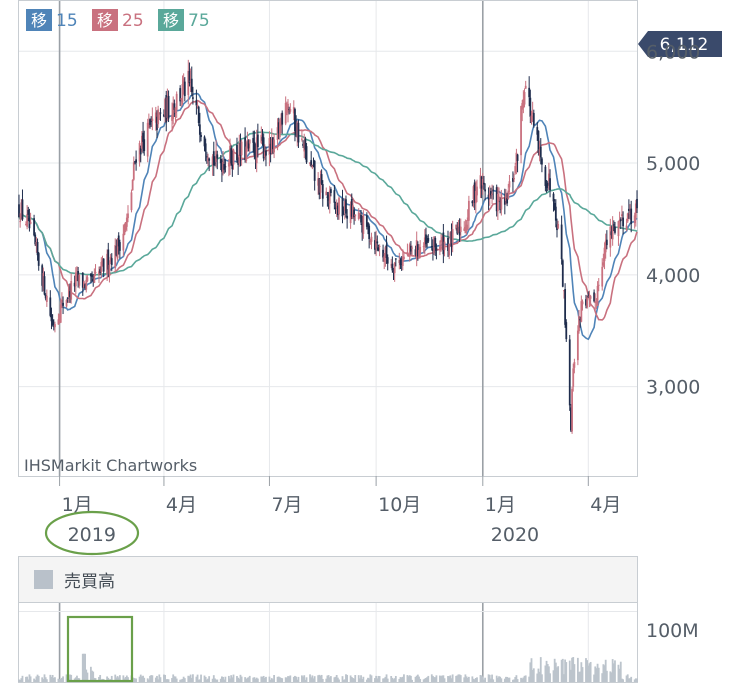 The width and height of the screenshot is (749, 684). What do you see at coordinates (118, 20) in the screenshot?
I see `legend-item-ma25: 移 25` at bounding box center [118, 20].